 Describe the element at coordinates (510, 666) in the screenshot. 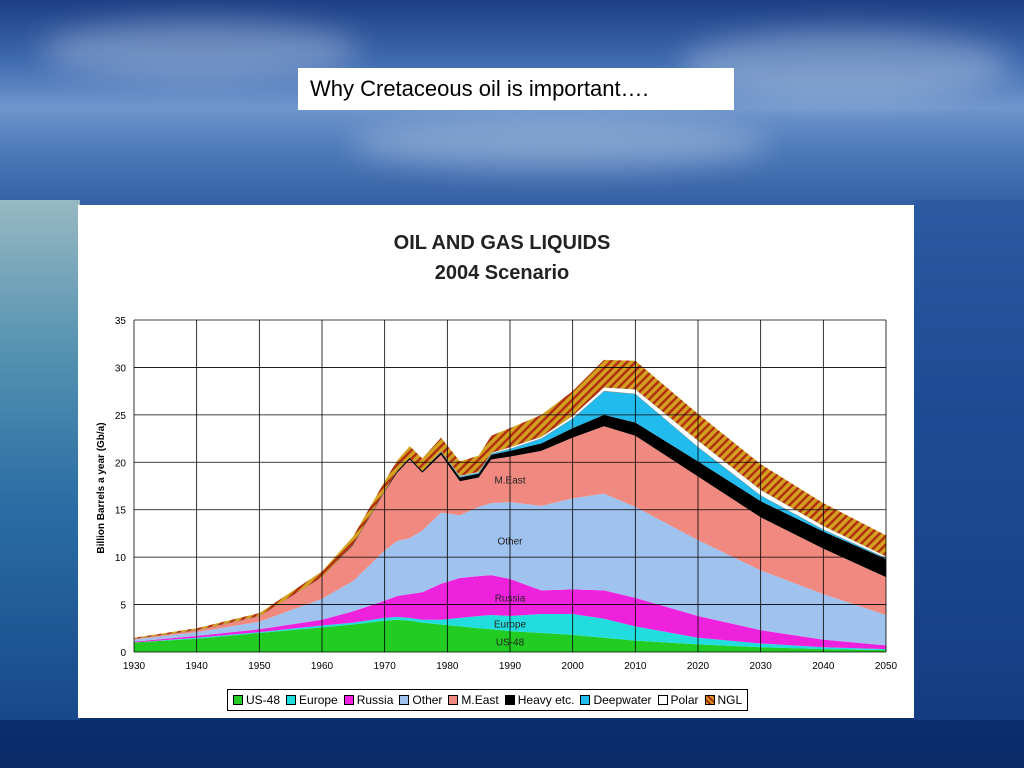

I see `x-tick-label: 1990` at that location.